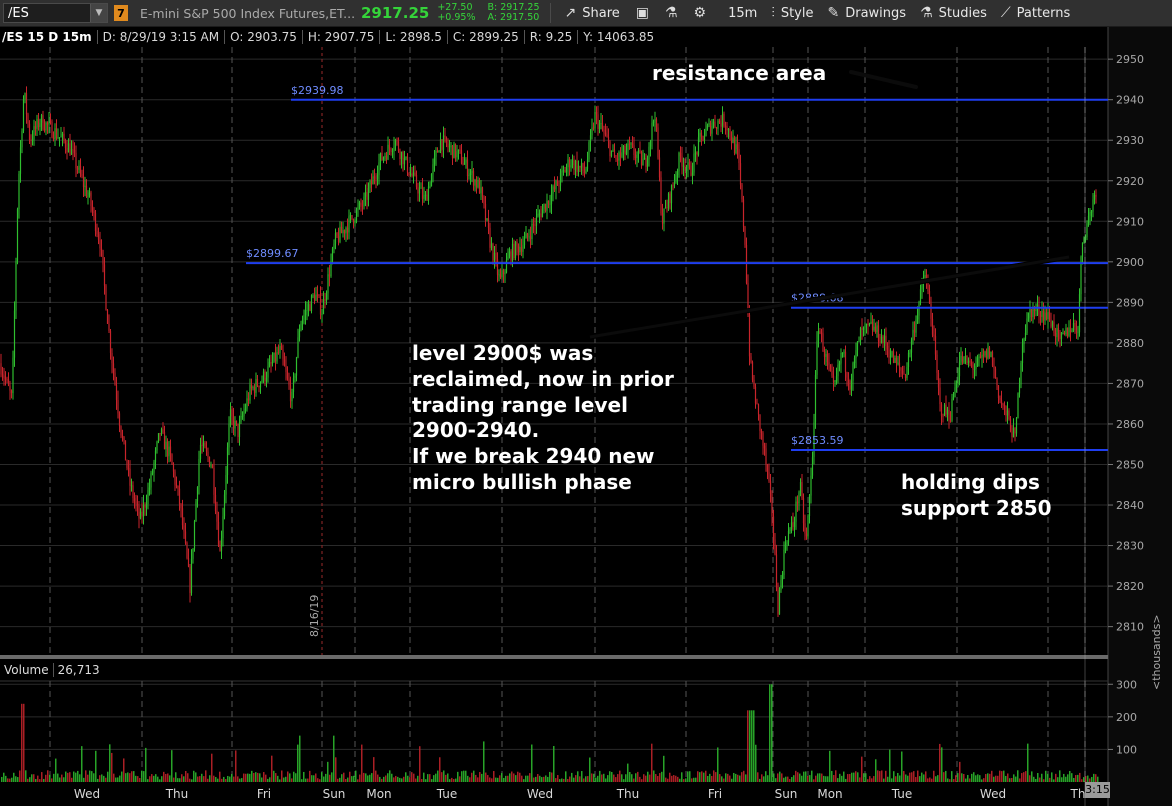 This screenshot has width=1172, height=806. I want to click on resistance-annotation: resistance area, so click(739, 73).